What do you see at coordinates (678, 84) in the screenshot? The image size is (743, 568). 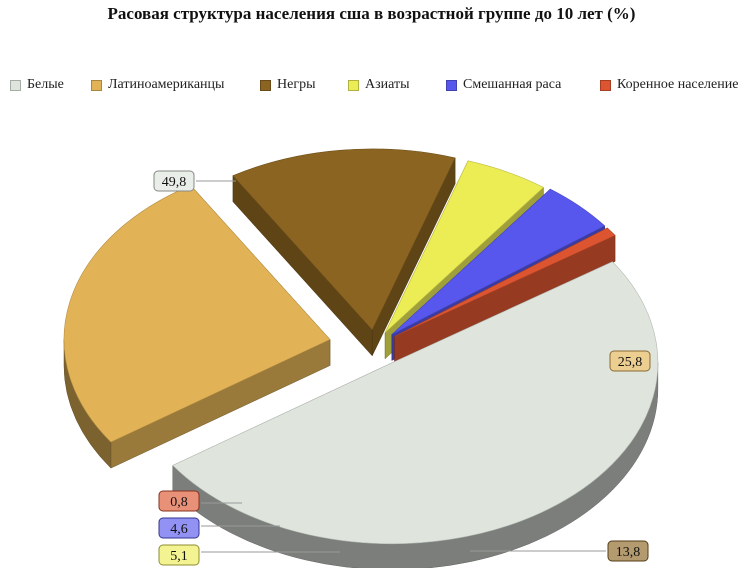 I see `legend-label-native: Коренное население` at bounding box center [678, 84].